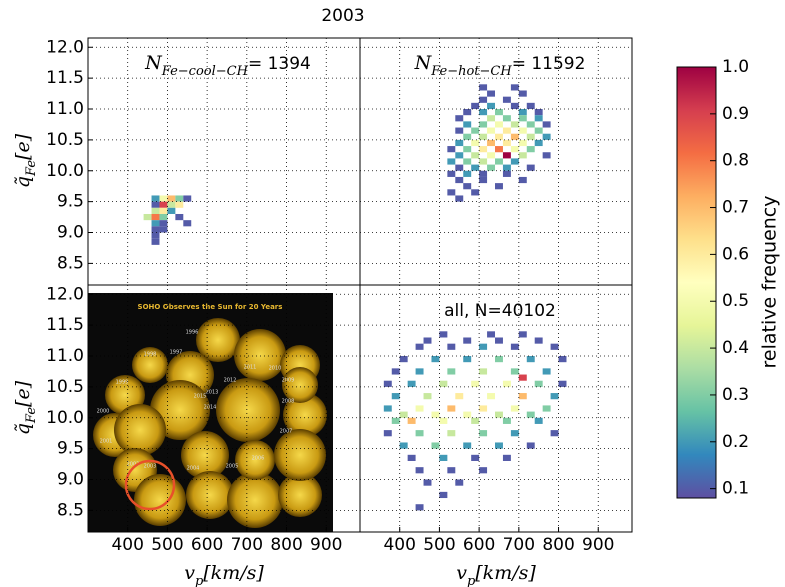 This screenshot has height=587, width=785. Describe the element at coordinates (176, 353) in the screenshot. I see `image-year: 1997` at that location.